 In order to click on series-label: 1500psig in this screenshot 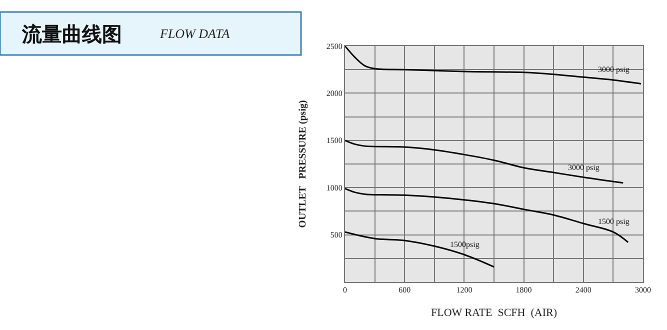, I will do `click(465, 244)`.